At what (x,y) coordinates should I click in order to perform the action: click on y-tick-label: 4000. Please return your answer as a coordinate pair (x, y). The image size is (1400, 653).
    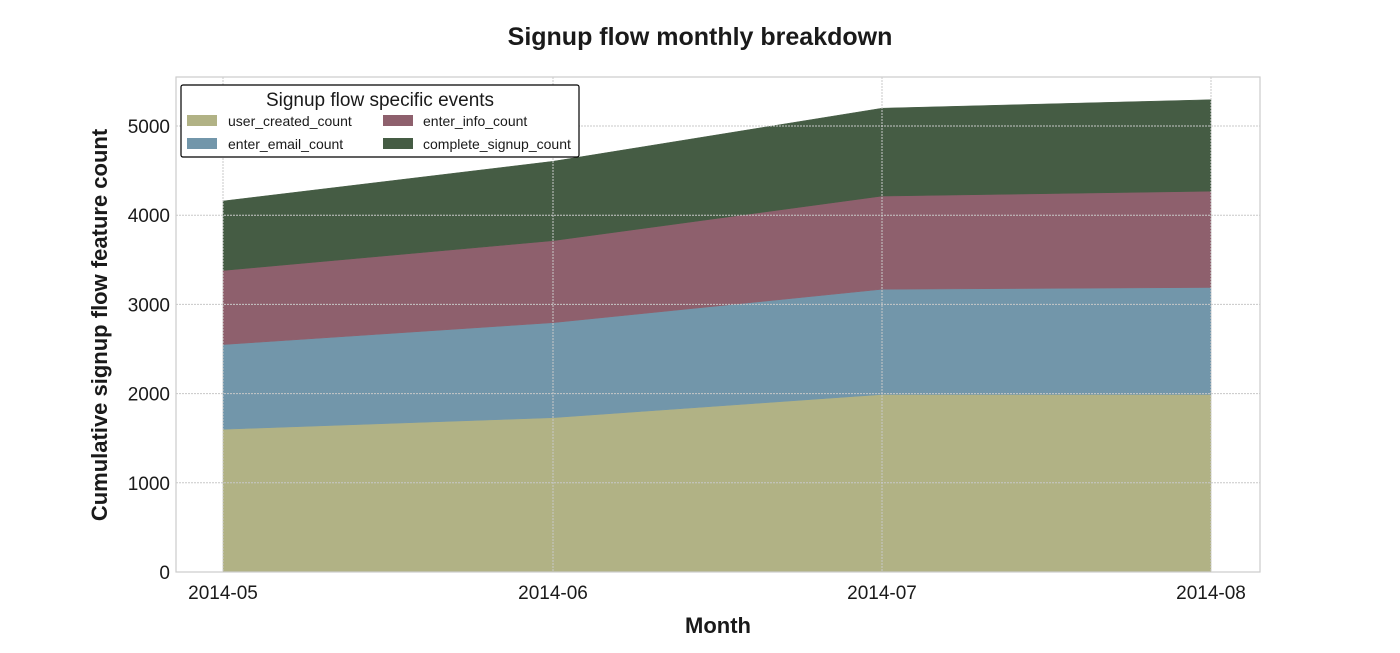
    Looking at the image, I should click on (149, 216).